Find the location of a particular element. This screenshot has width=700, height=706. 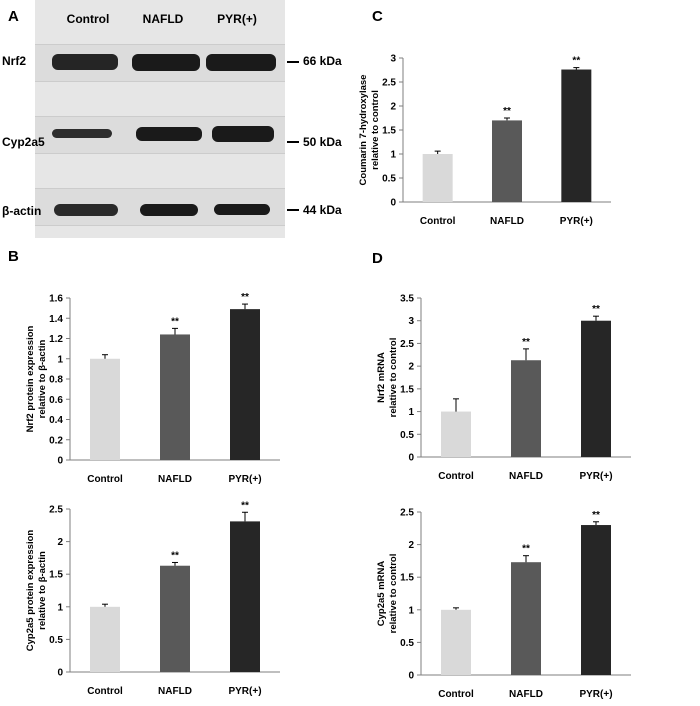

y-tick-label: 1.2 is located at coordinates (56, 339).